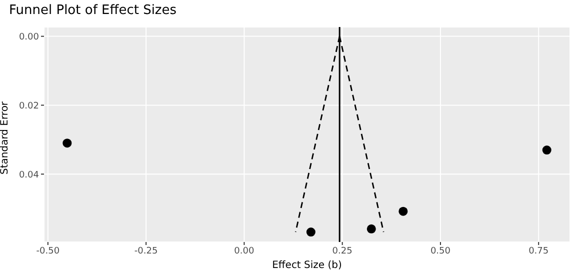 Image resolution: width=575 pixels, height=271 pixels. What do you see at coordinates (28, 106) in the screenshot?
I see `y-tick-label: 0.02` at bounding box center [28, 106].